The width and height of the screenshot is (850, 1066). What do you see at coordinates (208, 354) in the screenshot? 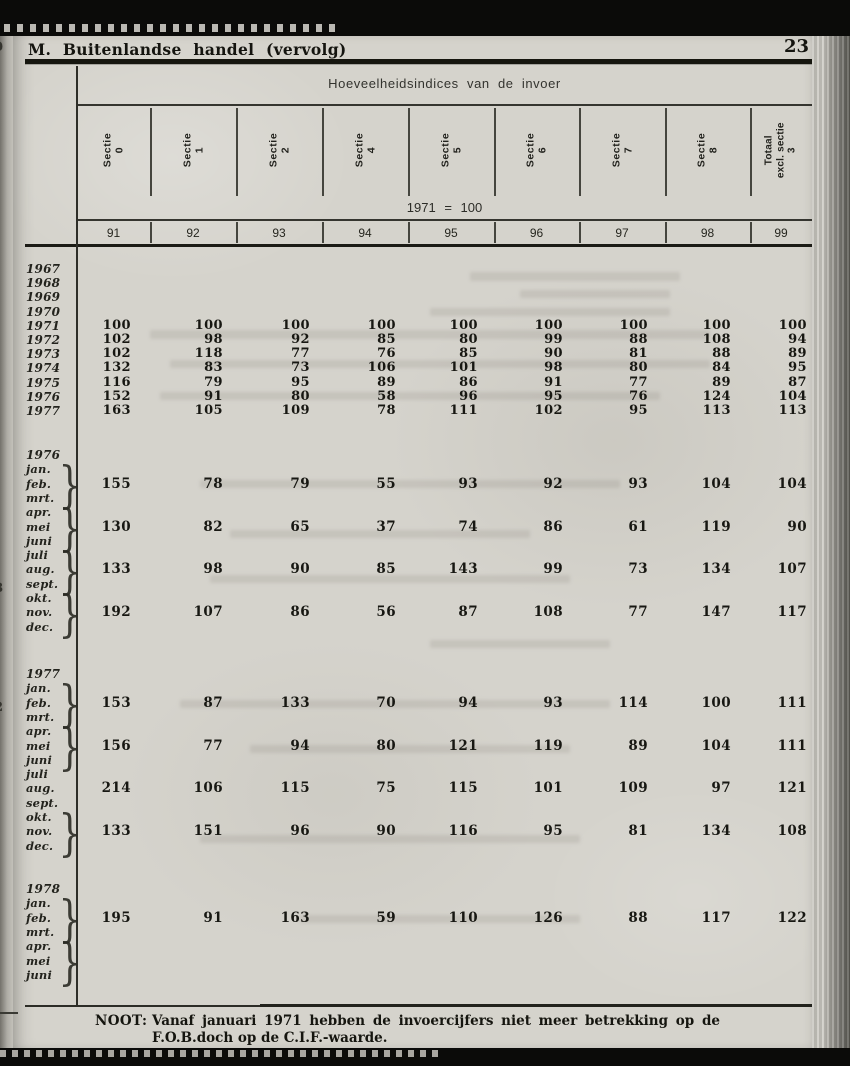
I see `table-cell: 118` at bounding box center [208, 354].